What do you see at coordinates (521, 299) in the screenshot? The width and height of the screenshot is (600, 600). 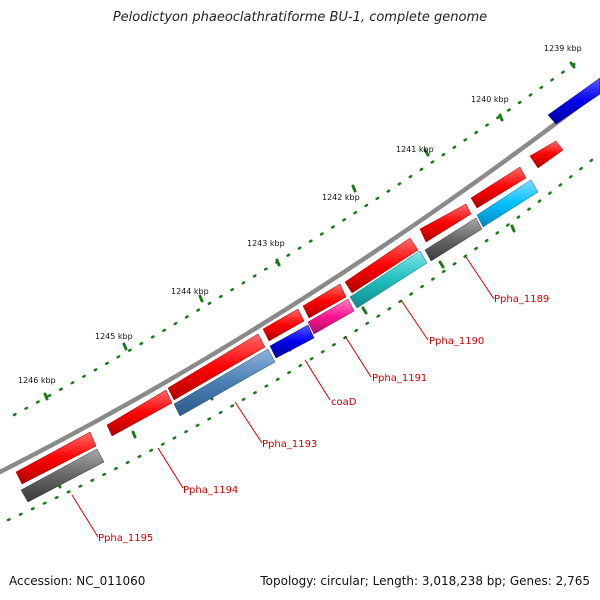 I see `gene-label-Ppha_1189: Ppha_1189` at bounding box center [521, 299].